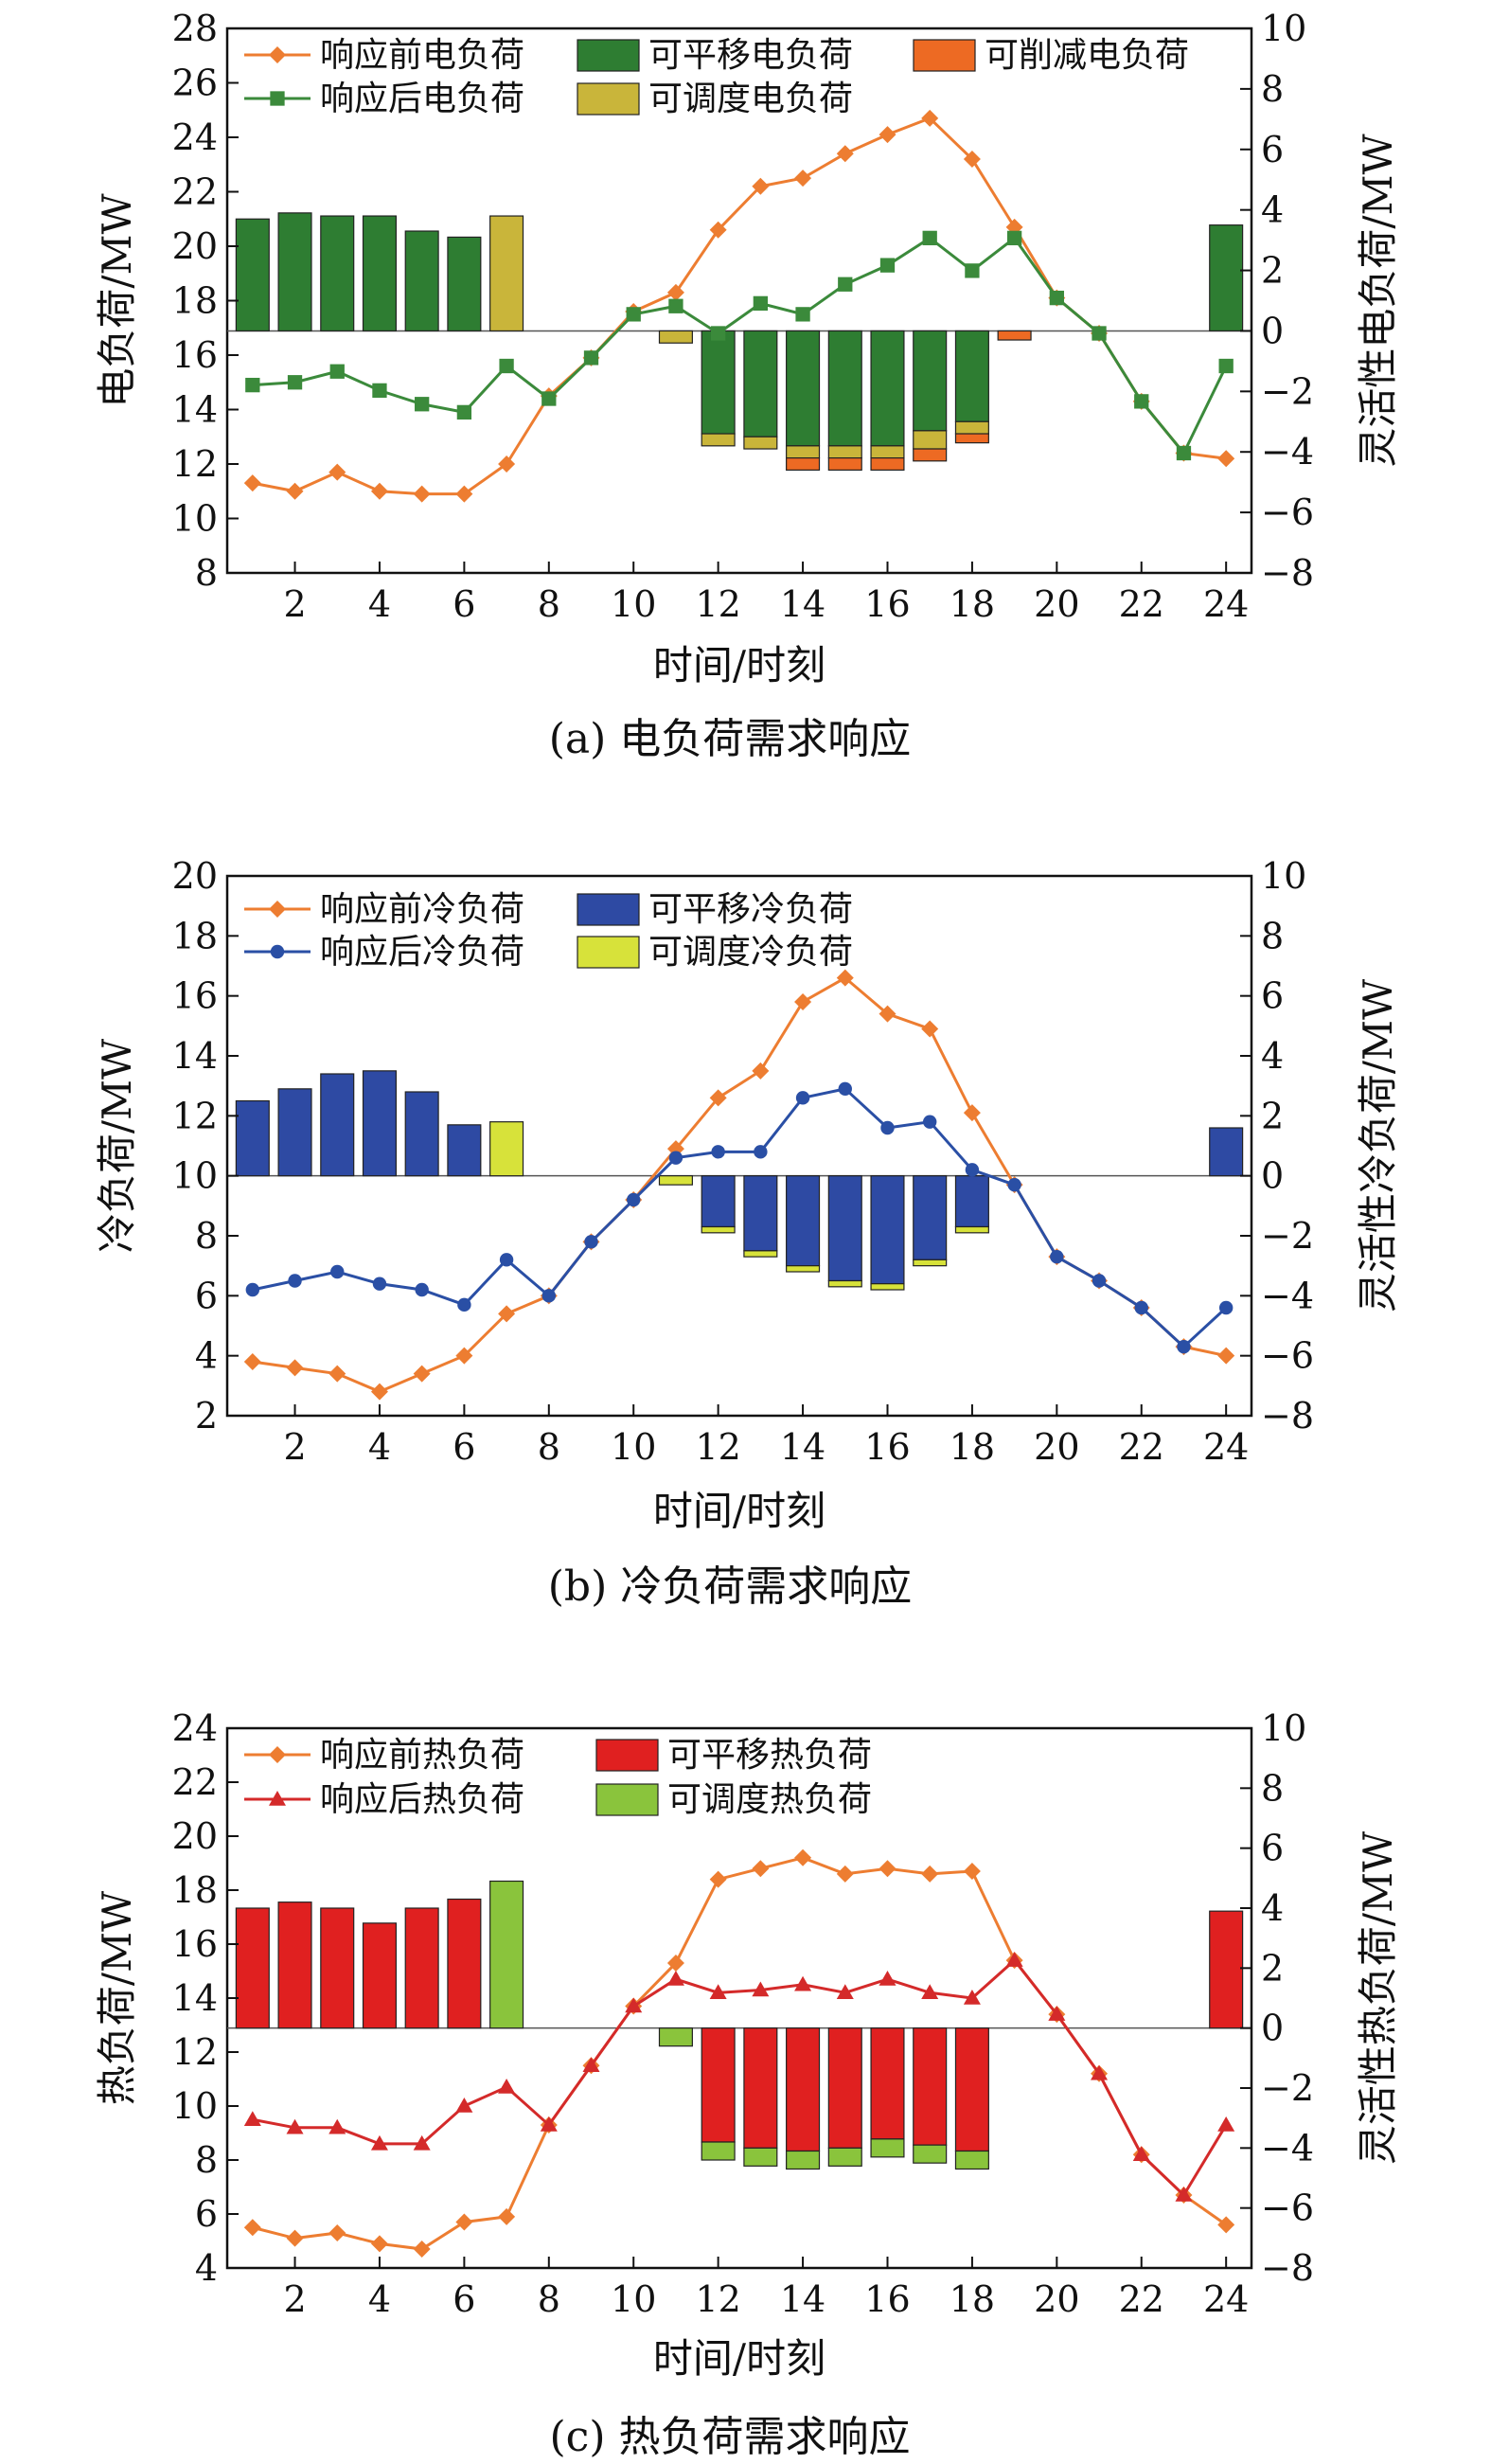  What do you see at coordinates (1056, 1447) in the screenshot?
I see `x-tick-label: 20` at bounding box center [1056, 1447].